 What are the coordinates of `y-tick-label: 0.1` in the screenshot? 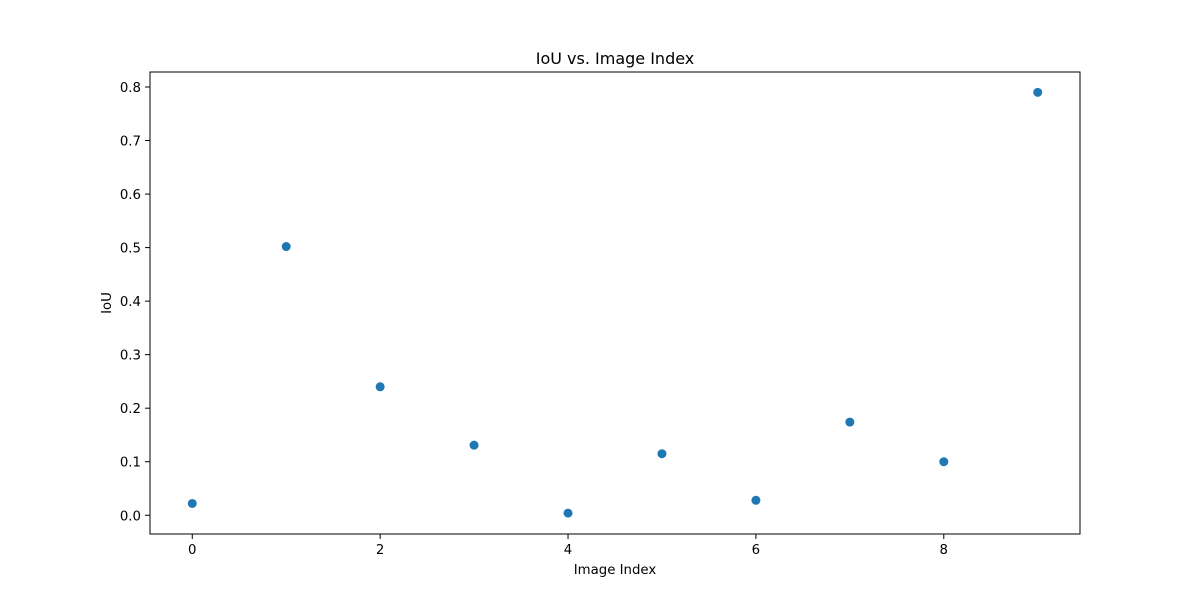 It's located at (130, 463).